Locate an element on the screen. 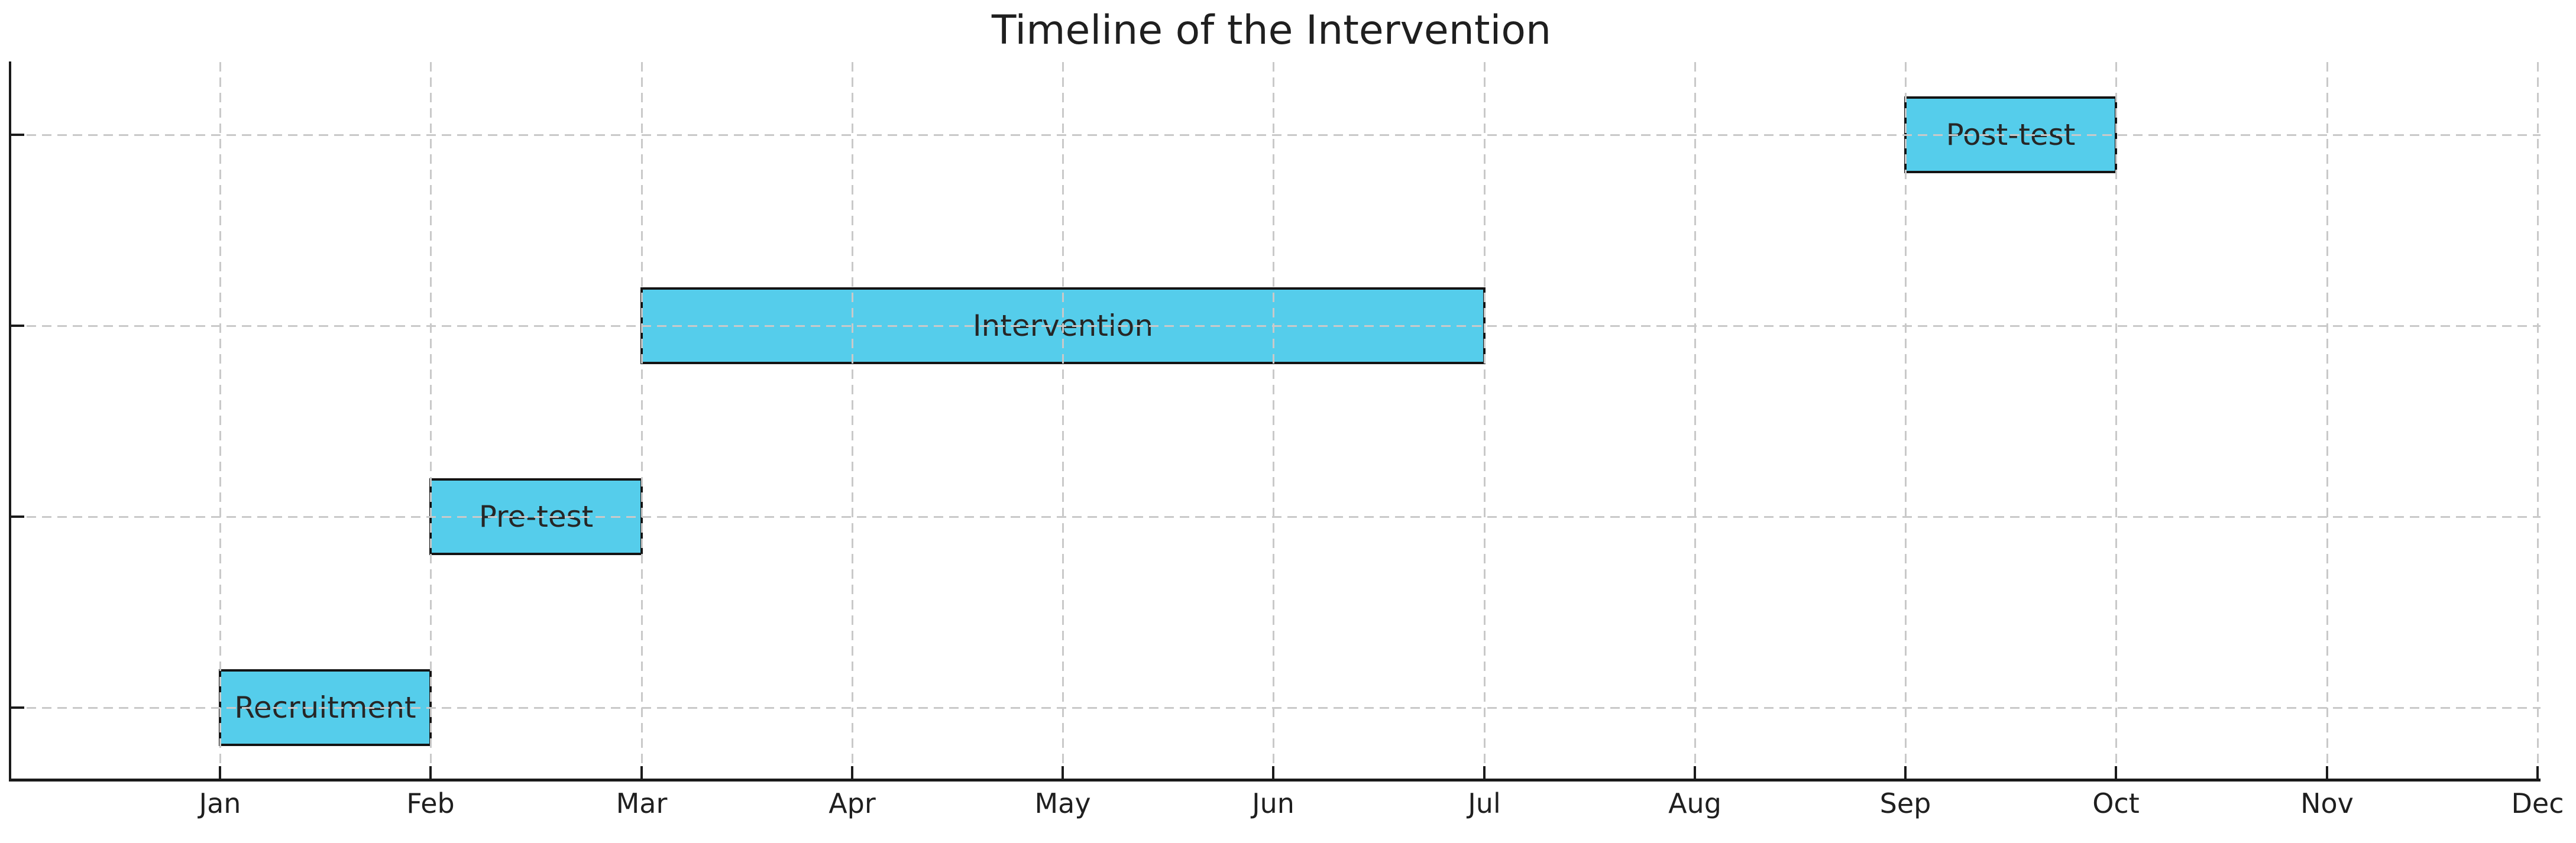 The image size is (2576, 843). x-axis-spine is located at coordinates (1275, 781).